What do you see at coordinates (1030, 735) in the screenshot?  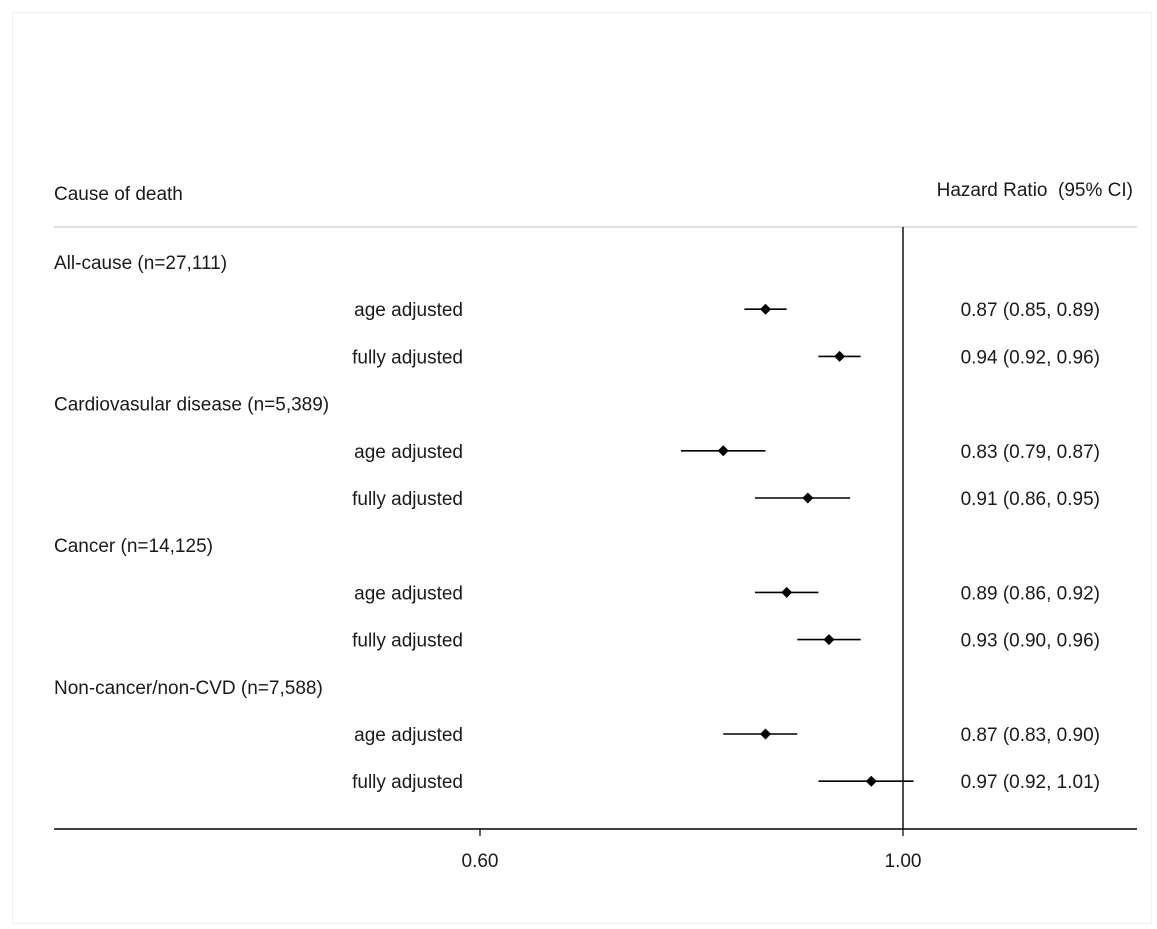 I see `hazard-ratio-value: 0.87 (0.83, 0.90)` at bounding box center [1030, 735].